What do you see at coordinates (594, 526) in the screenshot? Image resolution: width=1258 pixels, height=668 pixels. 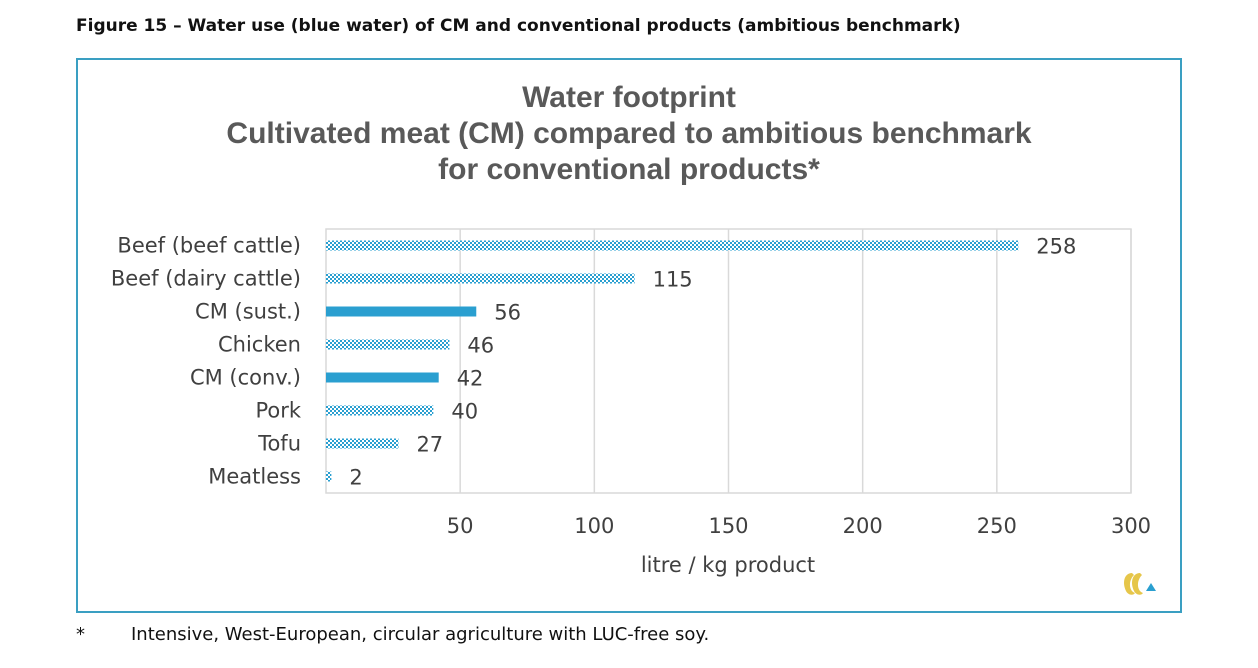 I see `x-tick-label: 100` at bounding box center [594, 526].